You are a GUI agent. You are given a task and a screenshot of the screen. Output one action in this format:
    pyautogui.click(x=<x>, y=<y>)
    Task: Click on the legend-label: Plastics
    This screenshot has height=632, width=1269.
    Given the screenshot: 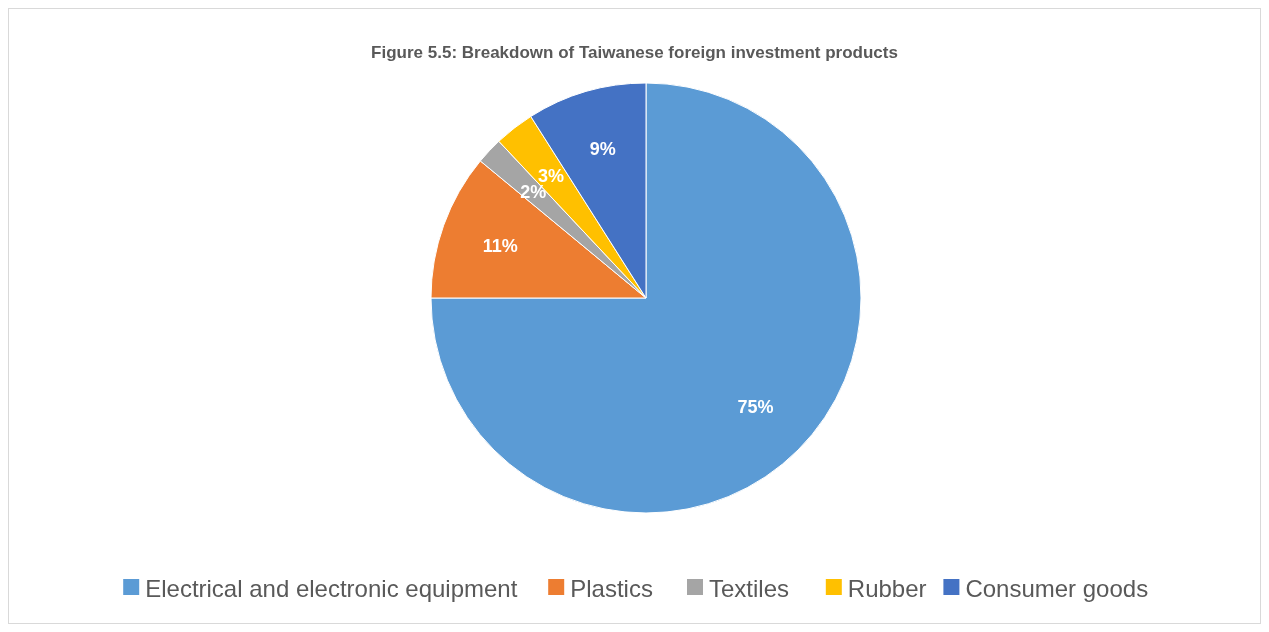 What is the action you would take?
    pyautogui.click(x=611, y=588)
    